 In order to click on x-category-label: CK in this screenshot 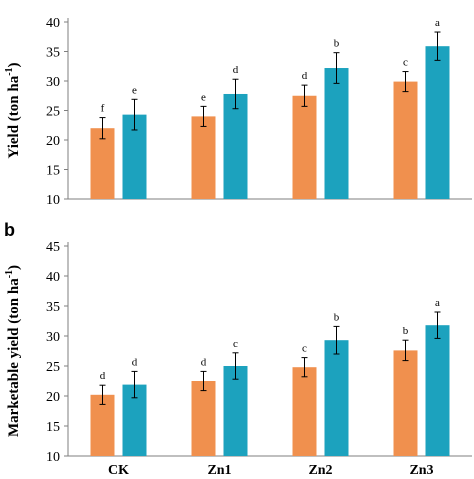, I will do `click(118, 468)`.